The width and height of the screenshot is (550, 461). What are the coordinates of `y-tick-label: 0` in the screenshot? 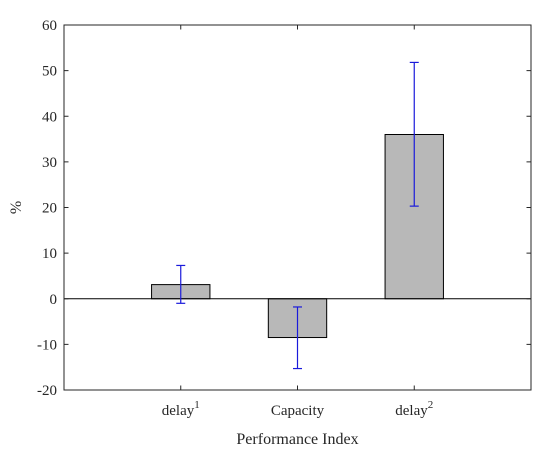 It's located at (54, 300).